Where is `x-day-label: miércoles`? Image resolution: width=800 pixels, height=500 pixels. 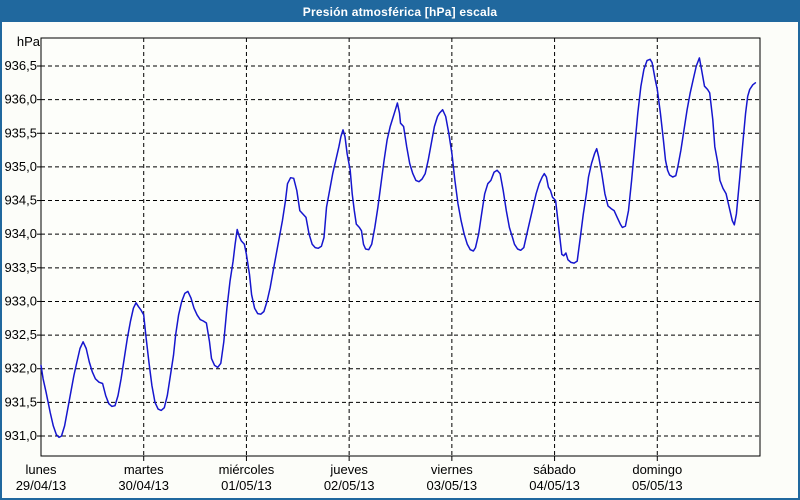
x-day-label: miércoles is located at coordinates (247, 469).